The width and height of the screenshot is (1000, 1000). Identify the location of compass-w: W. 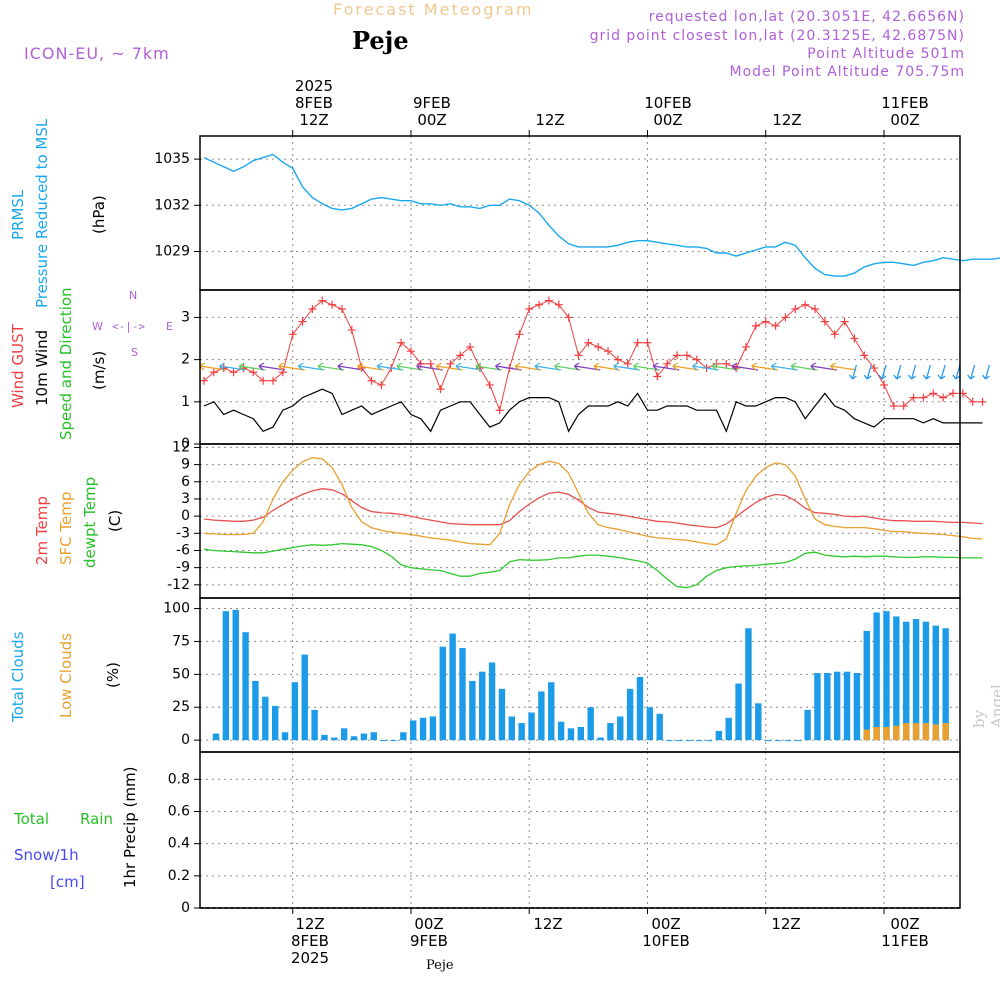
(97, 326).